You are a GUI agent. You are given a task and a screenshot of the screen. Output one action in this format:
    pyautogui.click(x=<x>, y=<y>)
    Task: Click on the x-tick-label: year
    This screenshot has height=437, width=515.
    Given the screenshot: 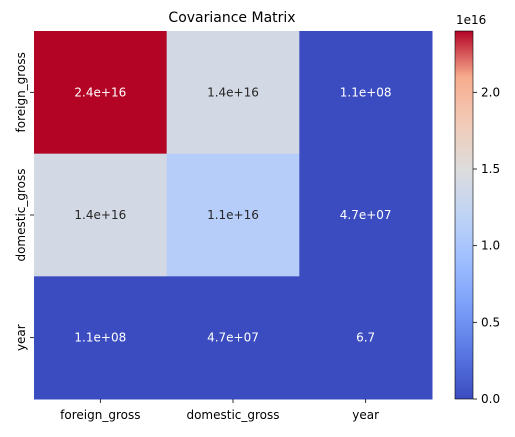 What is the action you would take?
    pyautogui.click(x=365, y=415)
    